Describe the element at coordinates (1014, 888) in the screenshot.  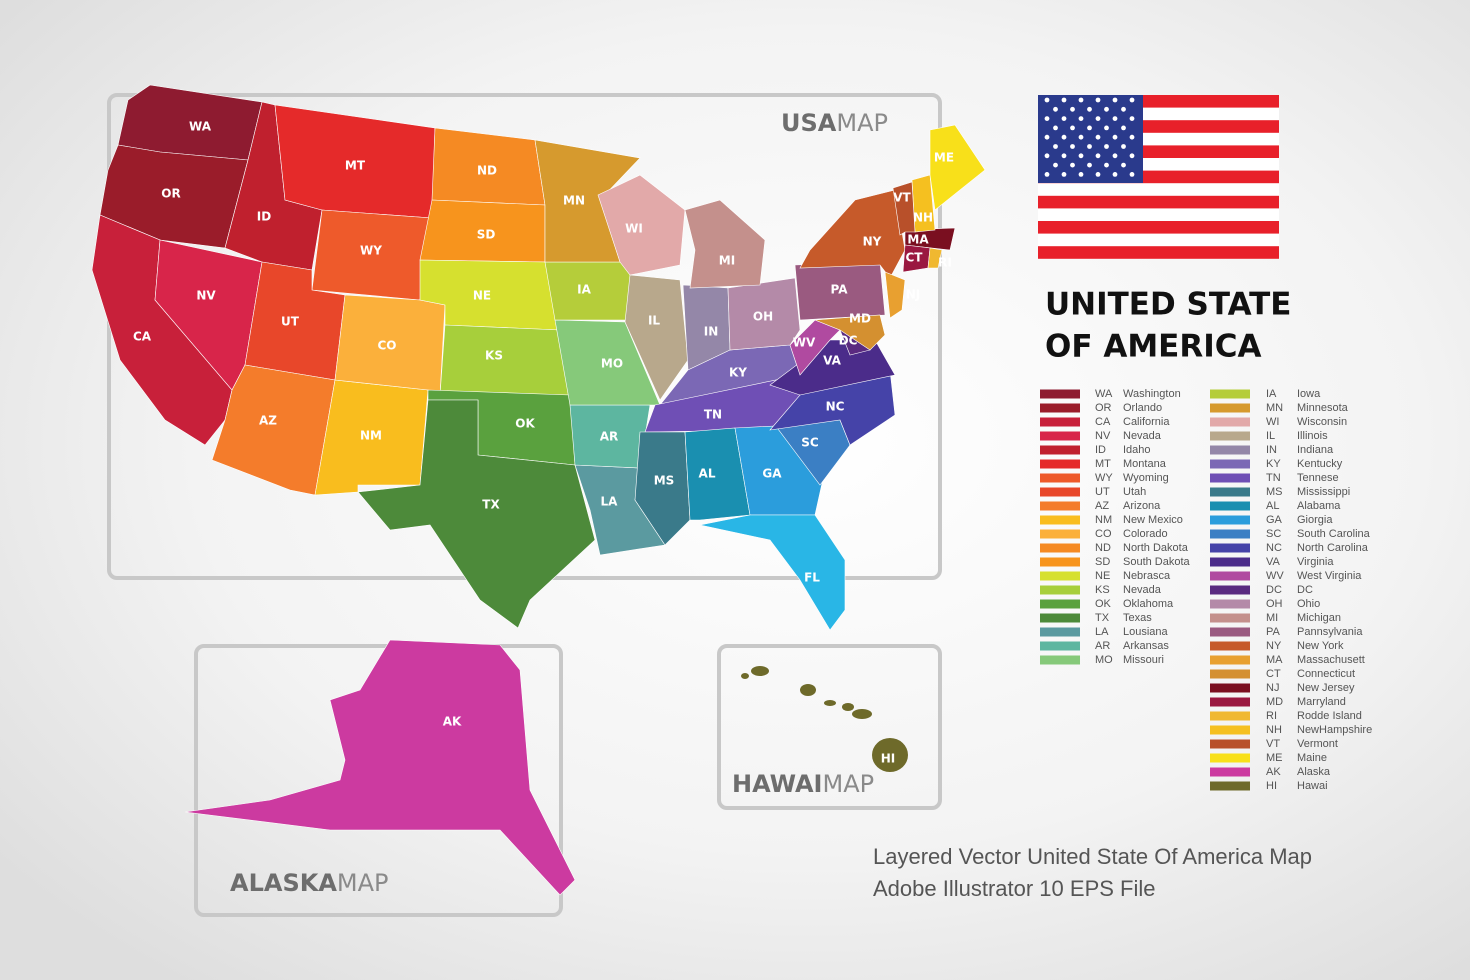
I see `footer: Adobe Illustrator 10 EPS File` at that location.